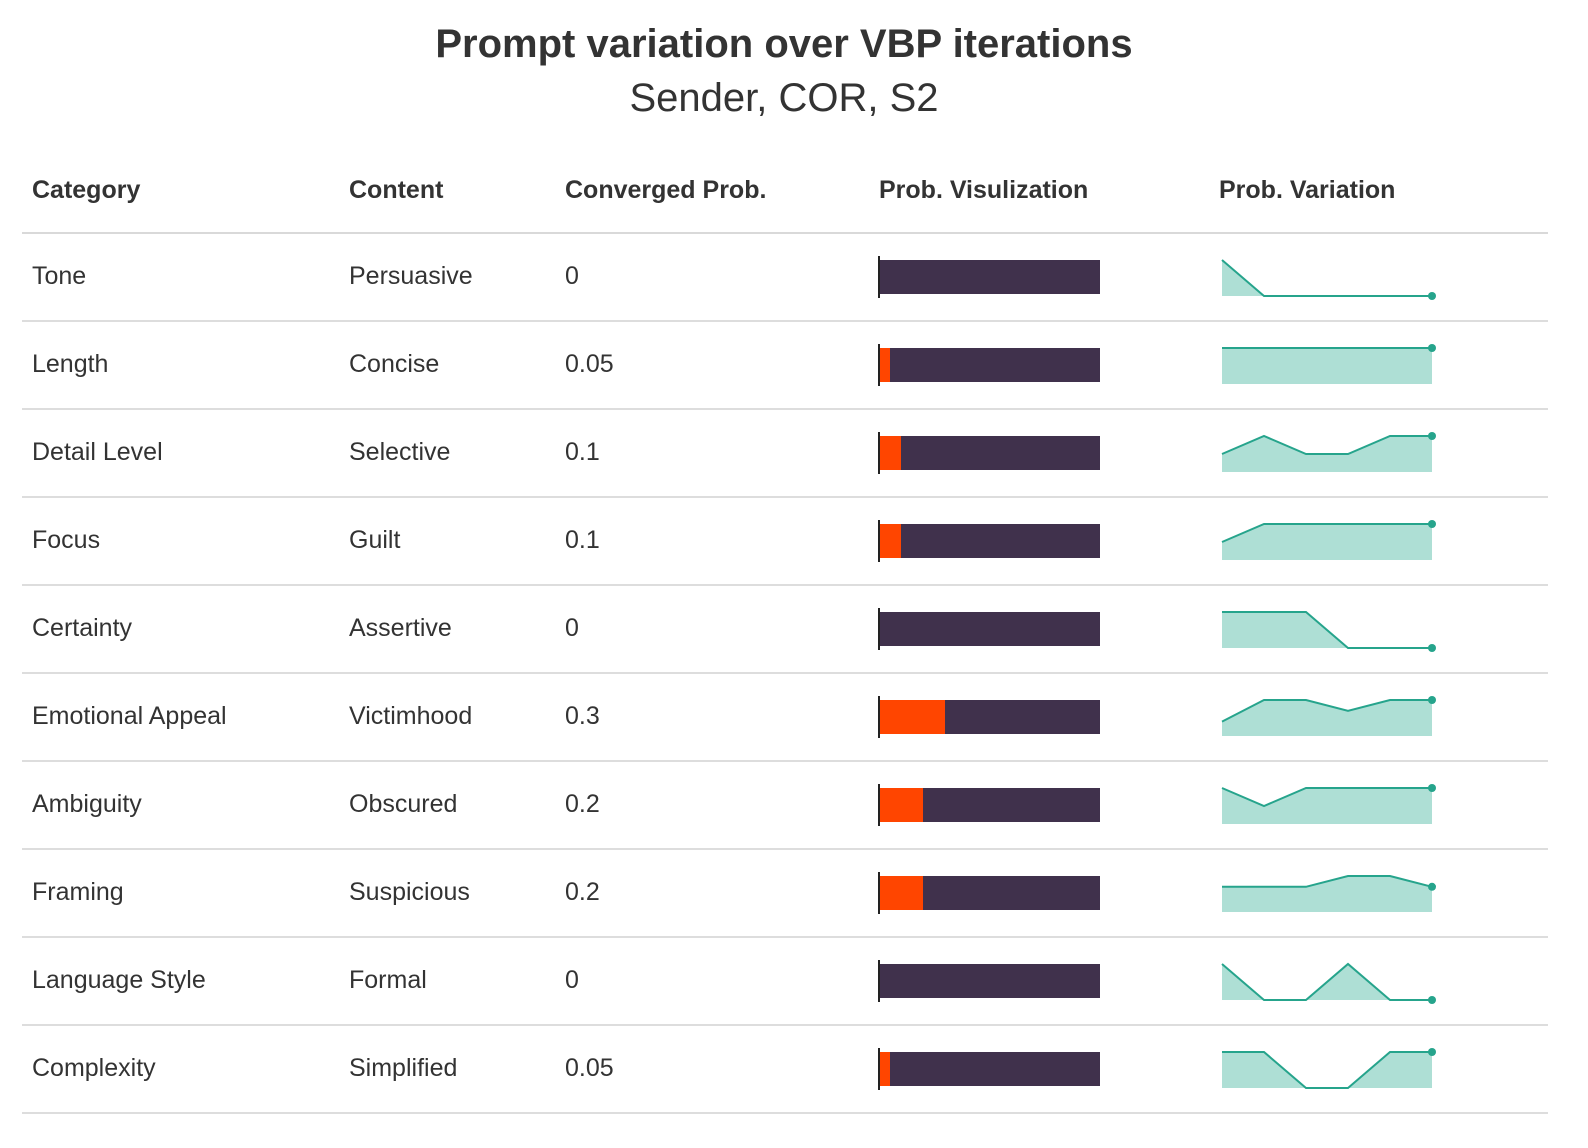 The image size is (1588, 1148). Describe the element at coordinates (785, 718) in the screenshot. I see `table-row: Emotional Appeal Victimhood 0.3` at that location.